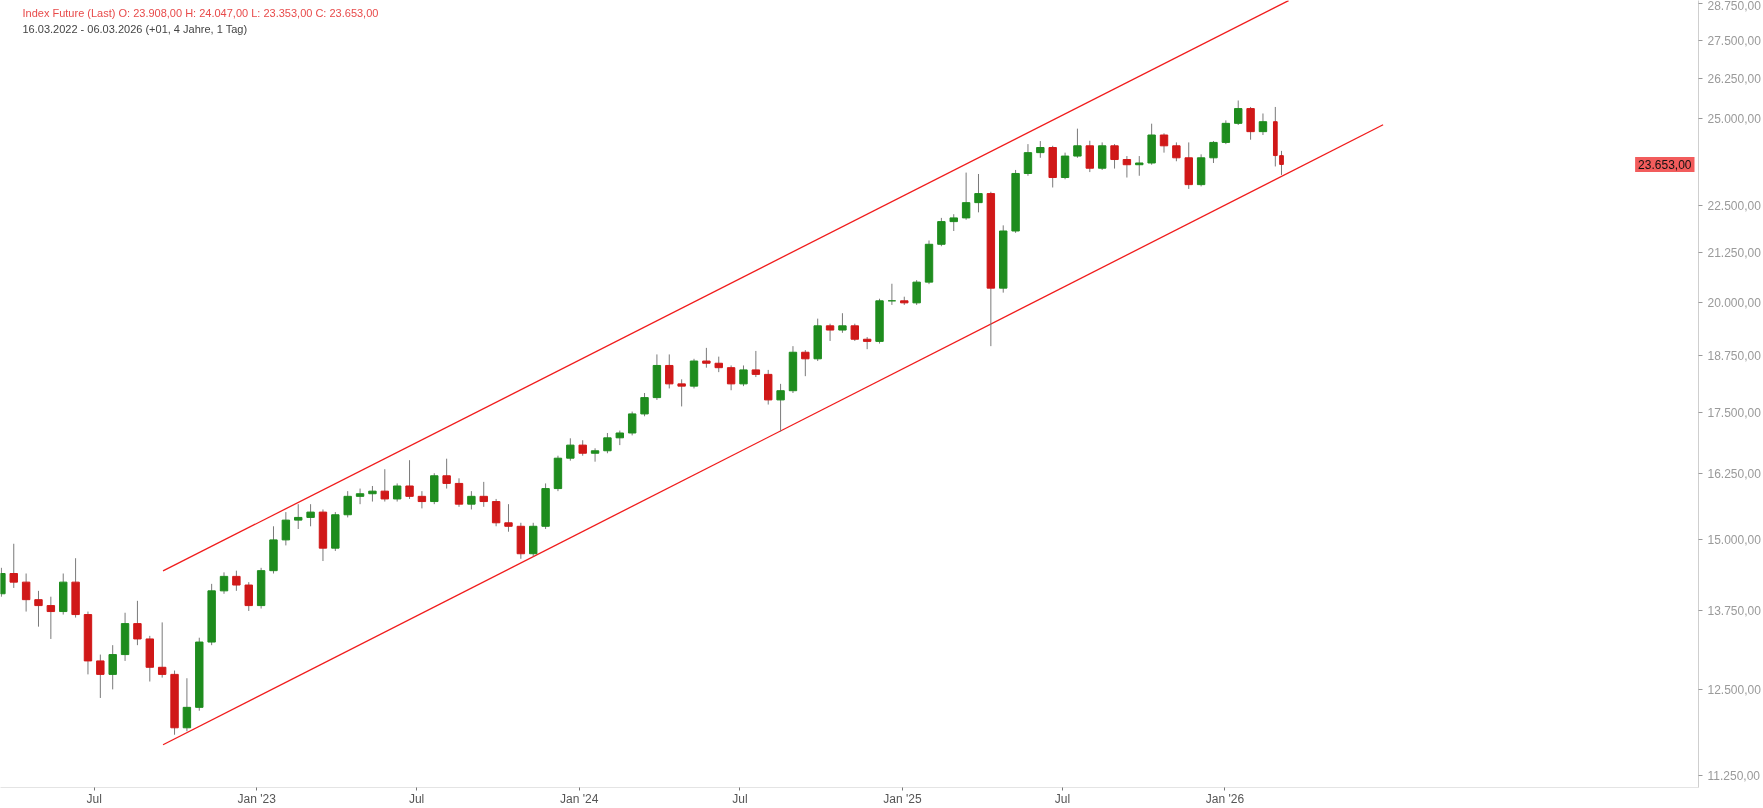 The width and height of the screenshot is (1763, 808). What do you see at coordinates (1665, 164) in the screenshot?
I see `annotation: 23.653,00` at bounding box center [1665, 164].